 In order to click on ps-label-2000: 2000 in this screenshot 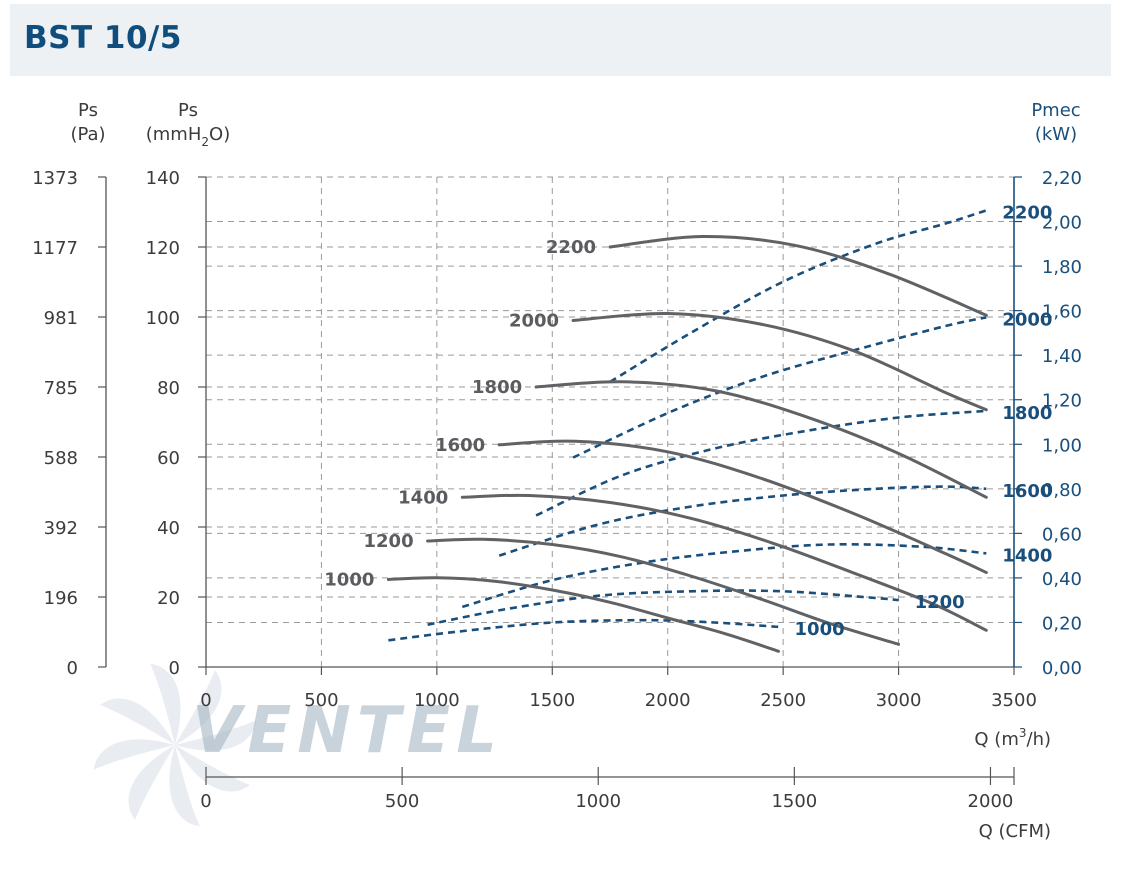, I will do `click(534, 321)`.